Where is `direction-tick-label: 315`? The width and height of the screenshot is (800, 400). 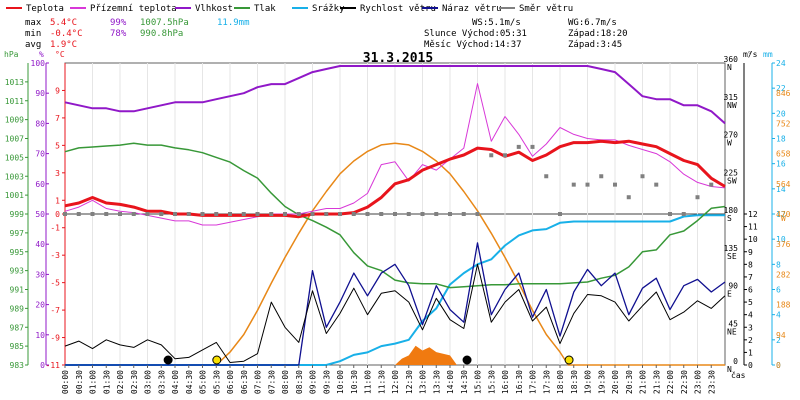
direction-tick-label: 315 is located at coordinates (731, 97).